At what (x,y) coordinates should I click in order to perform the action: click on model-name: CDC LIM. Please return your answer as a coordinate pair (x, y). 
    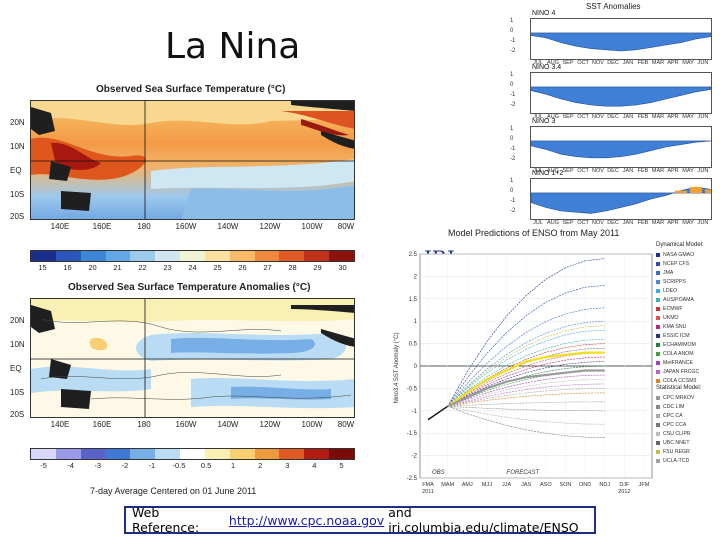
    Looking at the image, I should click on (674, 406).